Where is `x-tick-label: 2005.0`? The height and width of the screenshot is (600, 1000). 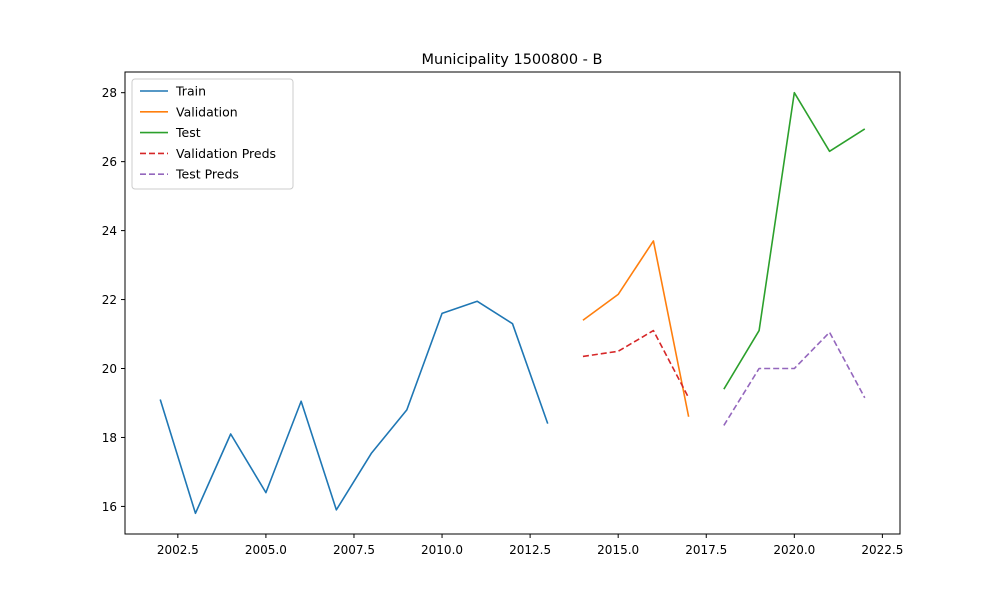 x-tick-label: 2005.0 is located at coordinates (266, 550).